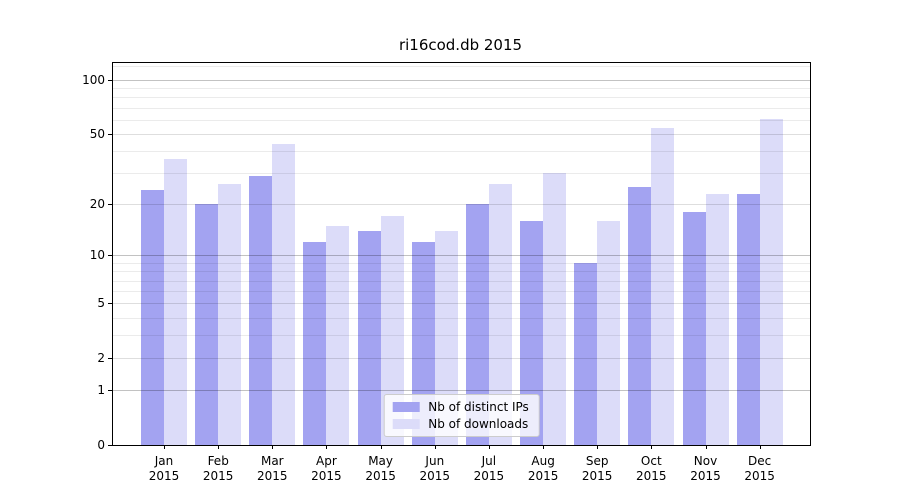  Describe the element at coordinates (406, 424) in the screenshot. I see `legend-swatch-downloads` at that location.